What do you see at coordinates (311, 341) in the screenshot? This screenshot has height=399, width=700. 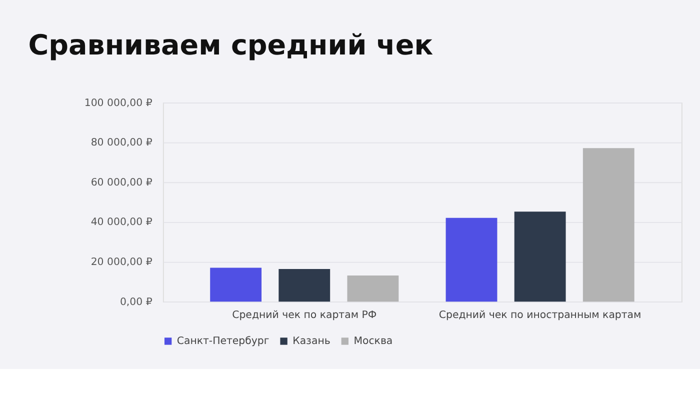 I see `legend-label: Казань` at bounding box center [311, 341].